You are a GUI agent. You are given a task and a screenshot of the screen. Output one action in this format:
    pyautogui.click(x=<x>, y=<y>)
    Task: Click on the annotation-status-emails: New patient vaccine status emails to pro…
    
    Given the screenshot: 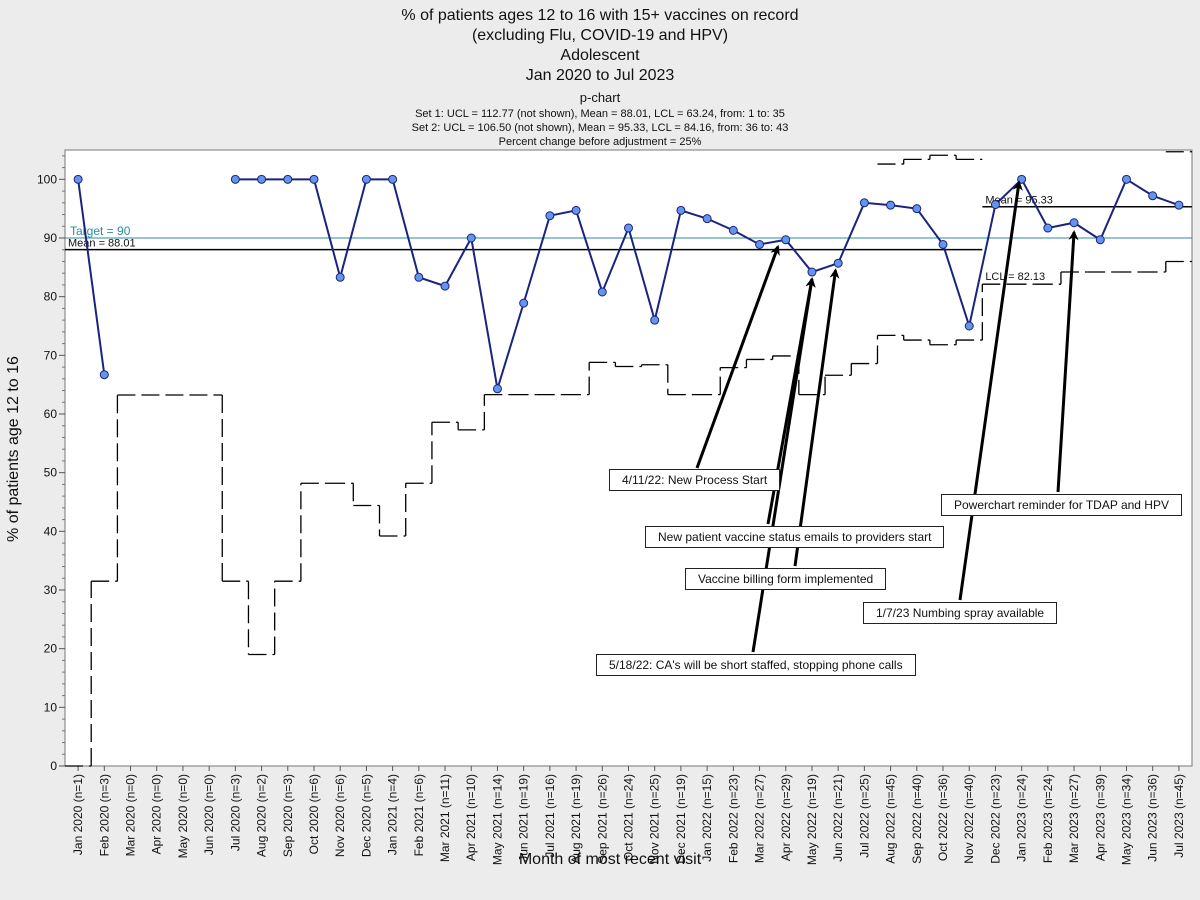 What is the action you would take?
    pyautogui.click(x=795, y=537)
    